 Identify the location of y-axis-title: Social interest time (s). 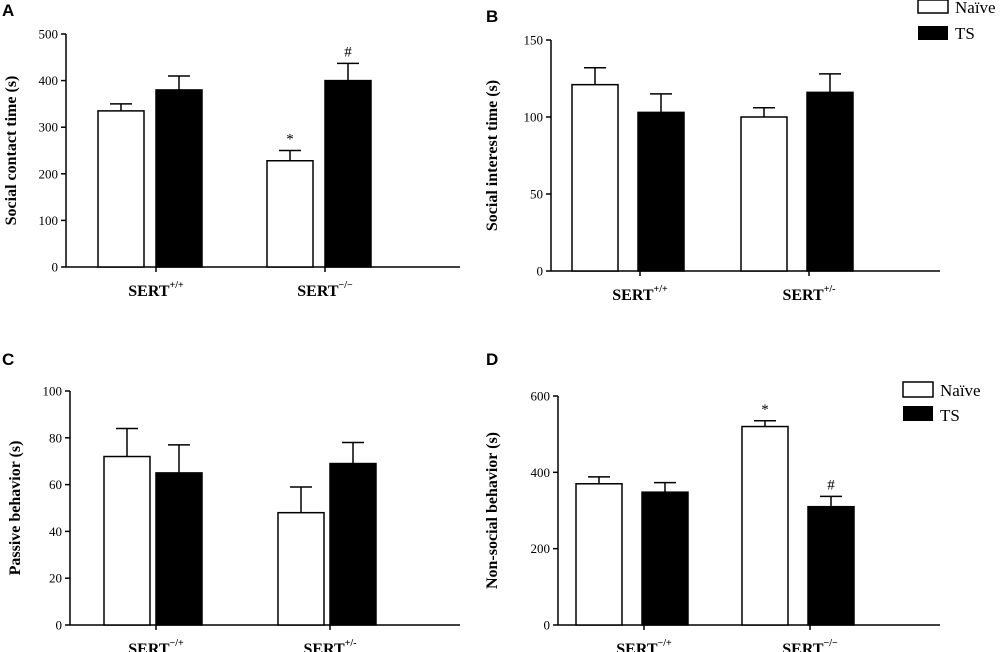
(492, 155).